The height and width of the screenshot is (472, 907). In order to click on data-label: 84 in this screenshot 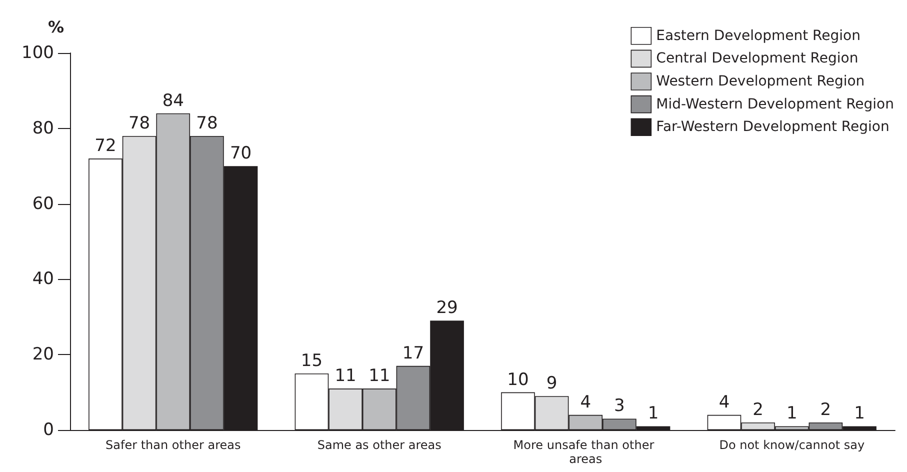, I will do `click(173, 100)`.